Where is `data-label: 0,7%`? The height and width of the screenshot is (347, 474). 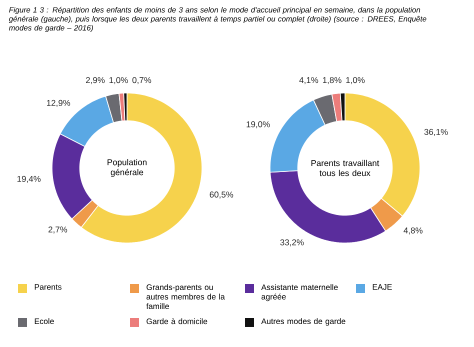 data-label: 0,7% is located at coordinates (142, 80).